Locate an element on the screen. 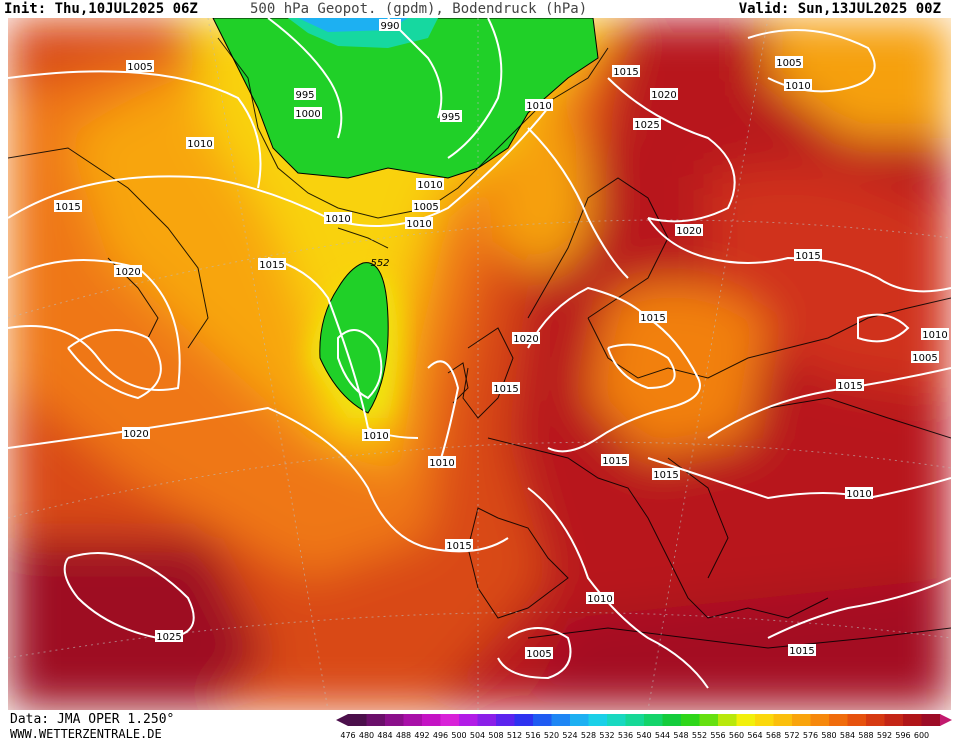  label-1000: 1000 is located at coordinates (308, 113).